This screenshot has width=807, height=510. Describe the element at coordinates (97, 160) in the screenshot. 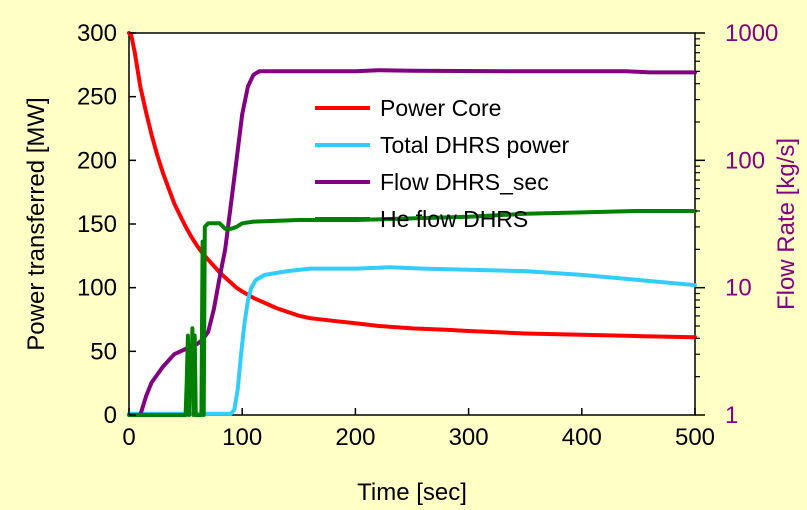

I see `y-tick-label: 200` at that location.